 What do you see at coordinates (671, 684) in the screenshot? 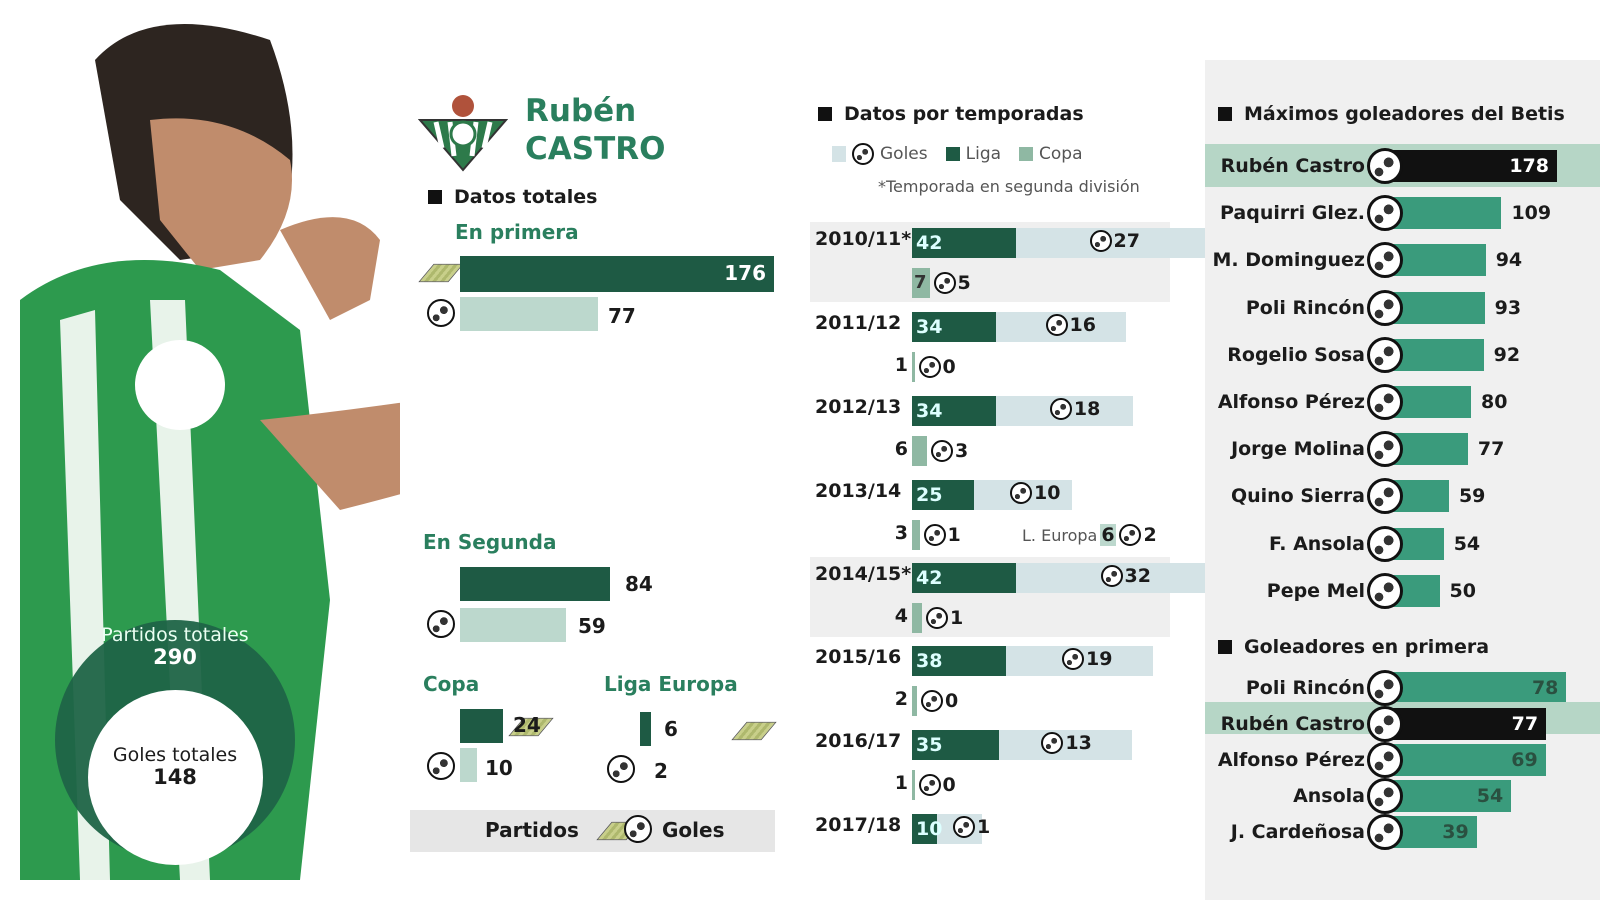
I see `europa-label: Liga Europa` at bounding box center [671, 684].